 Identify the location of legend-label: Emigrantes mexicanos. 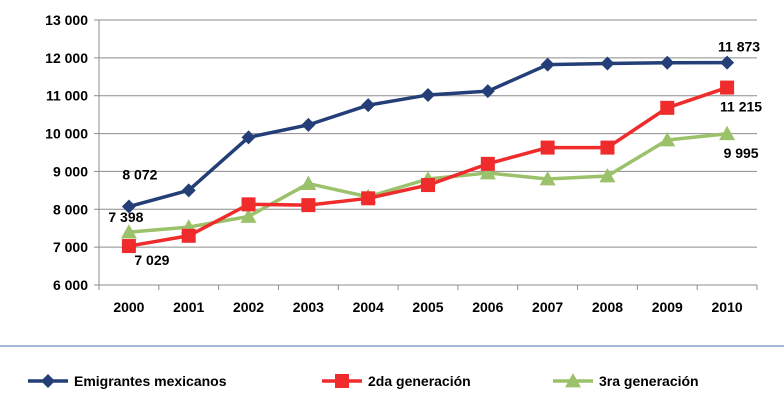
(150, 381).